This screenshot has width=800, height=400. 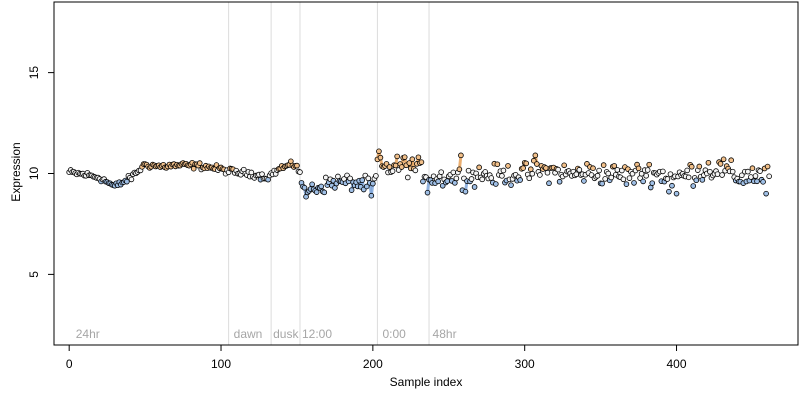 What do you see at coordinates (525, 364) in the screenshot?
I see `x-tick-label: 300` at bounding box center [525, 364].